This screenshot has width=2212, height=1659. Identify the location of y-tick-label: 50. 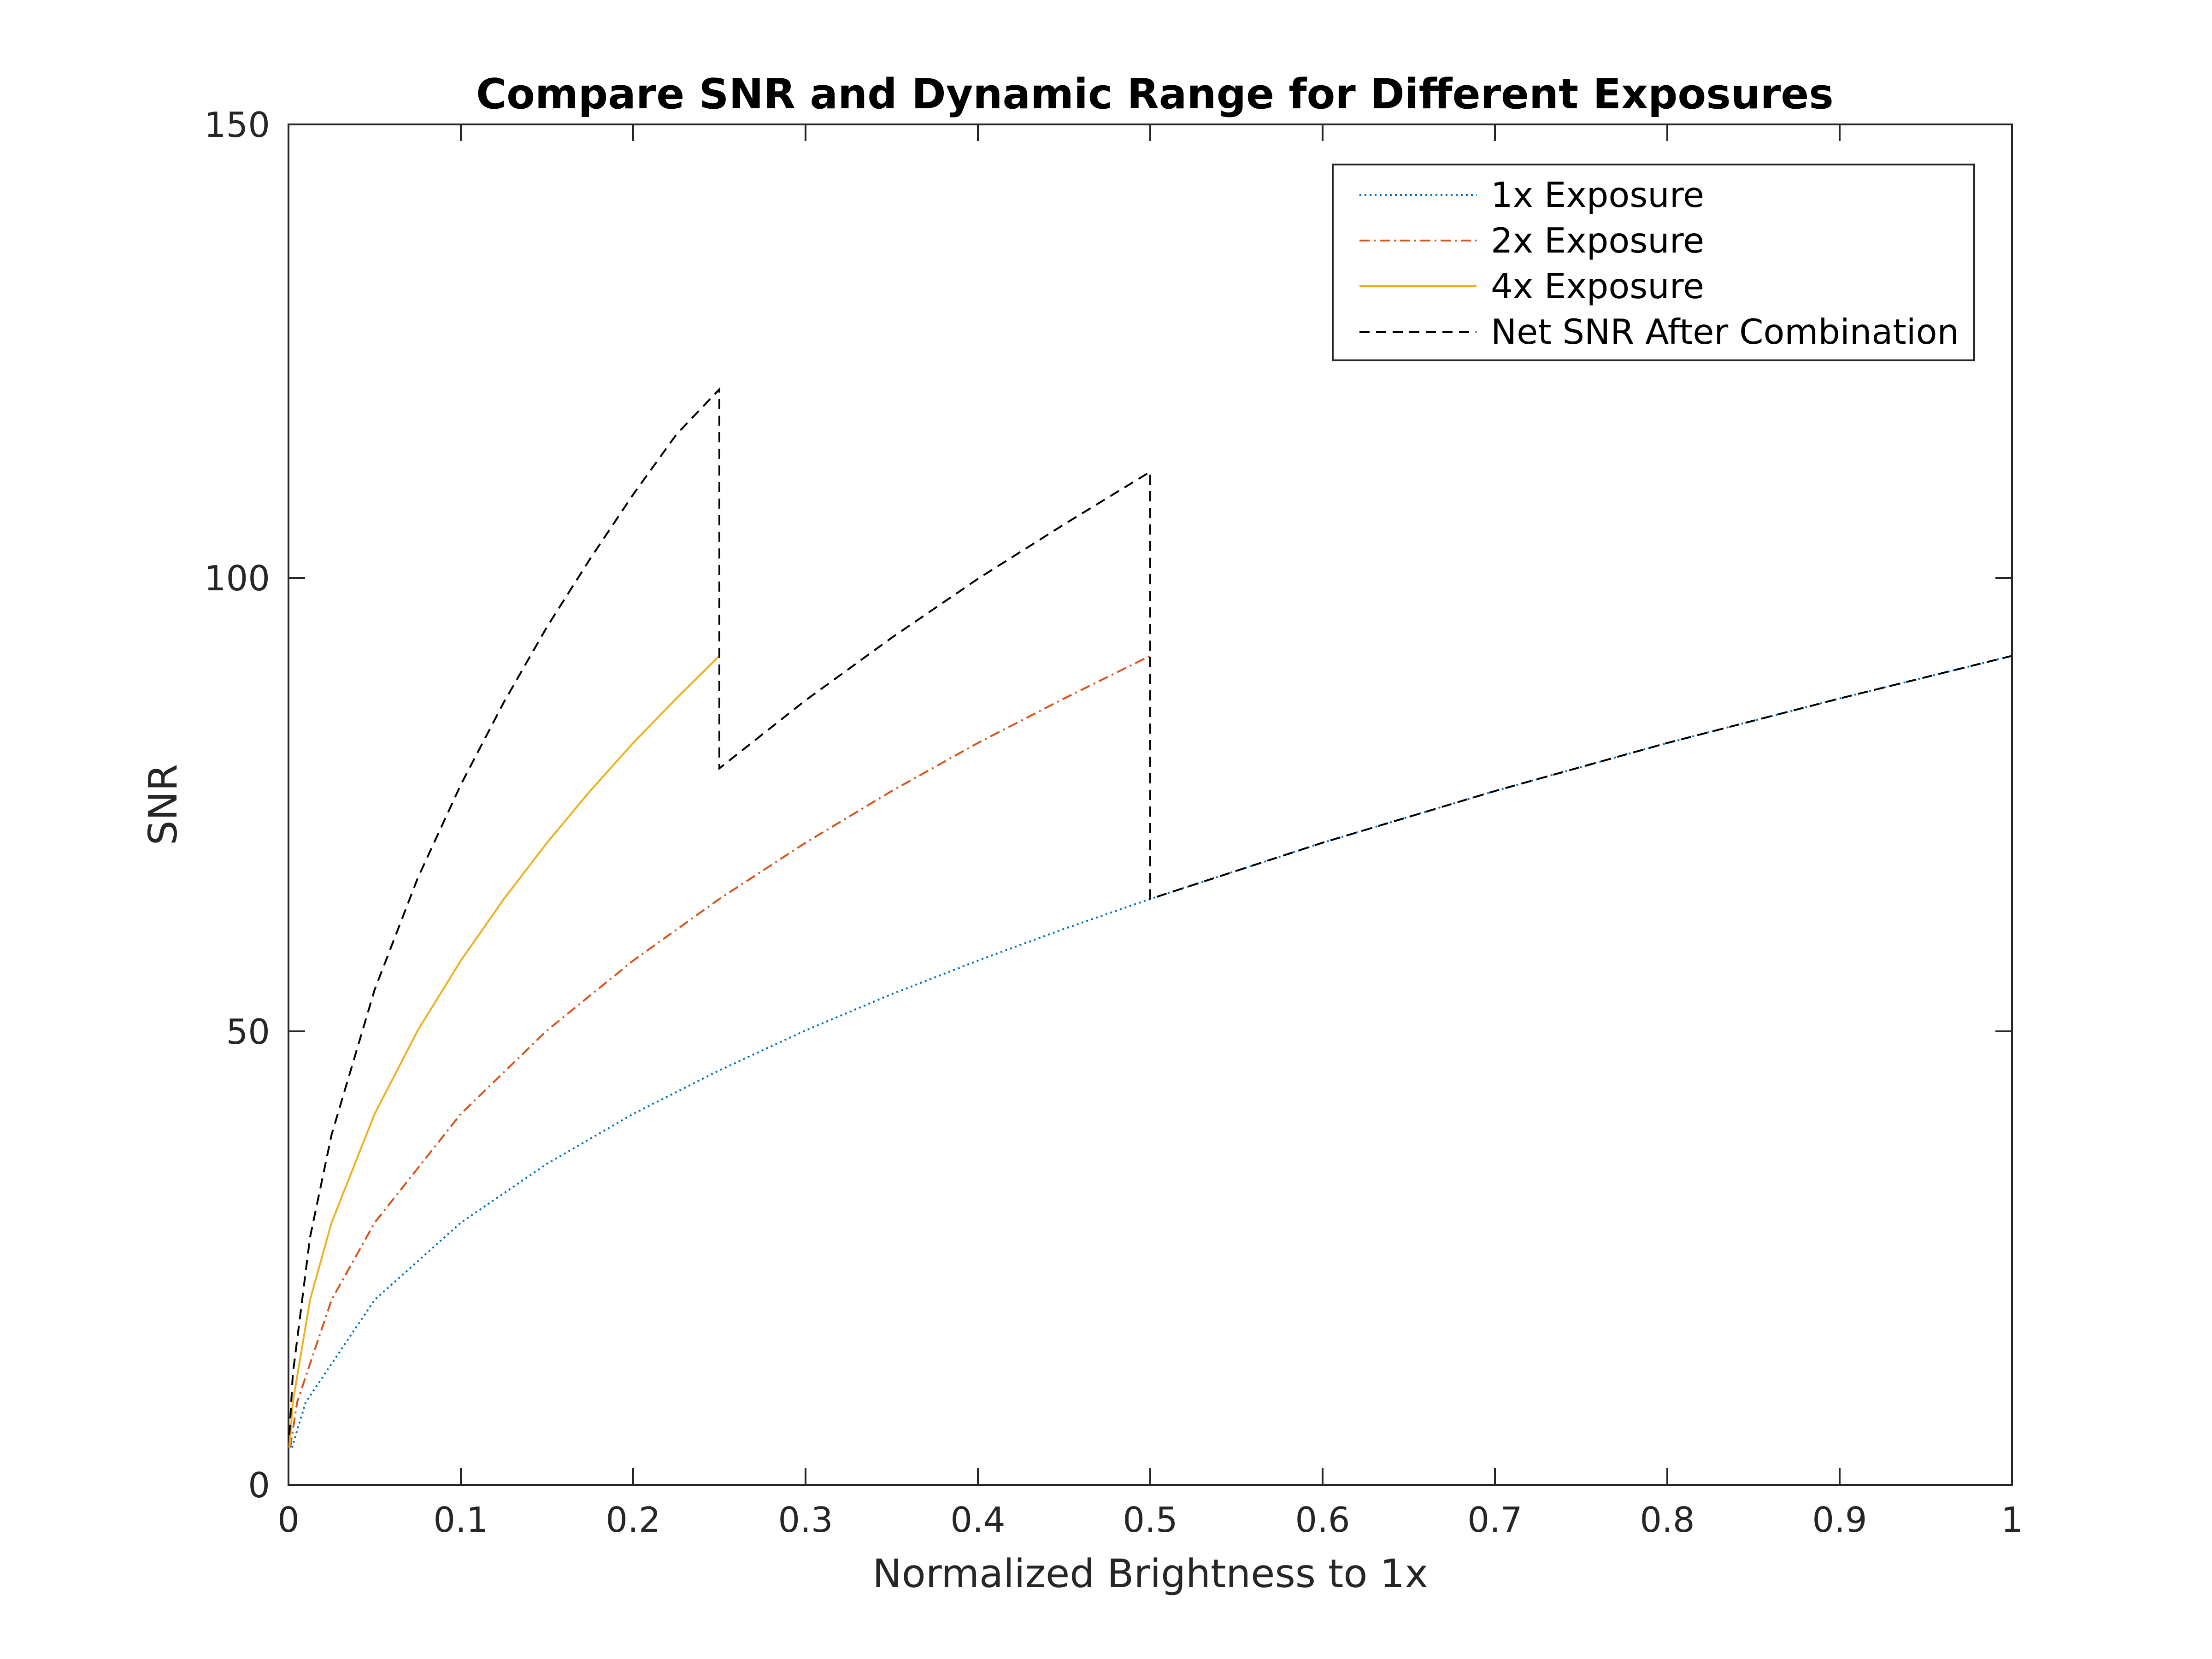
(248, 1032).